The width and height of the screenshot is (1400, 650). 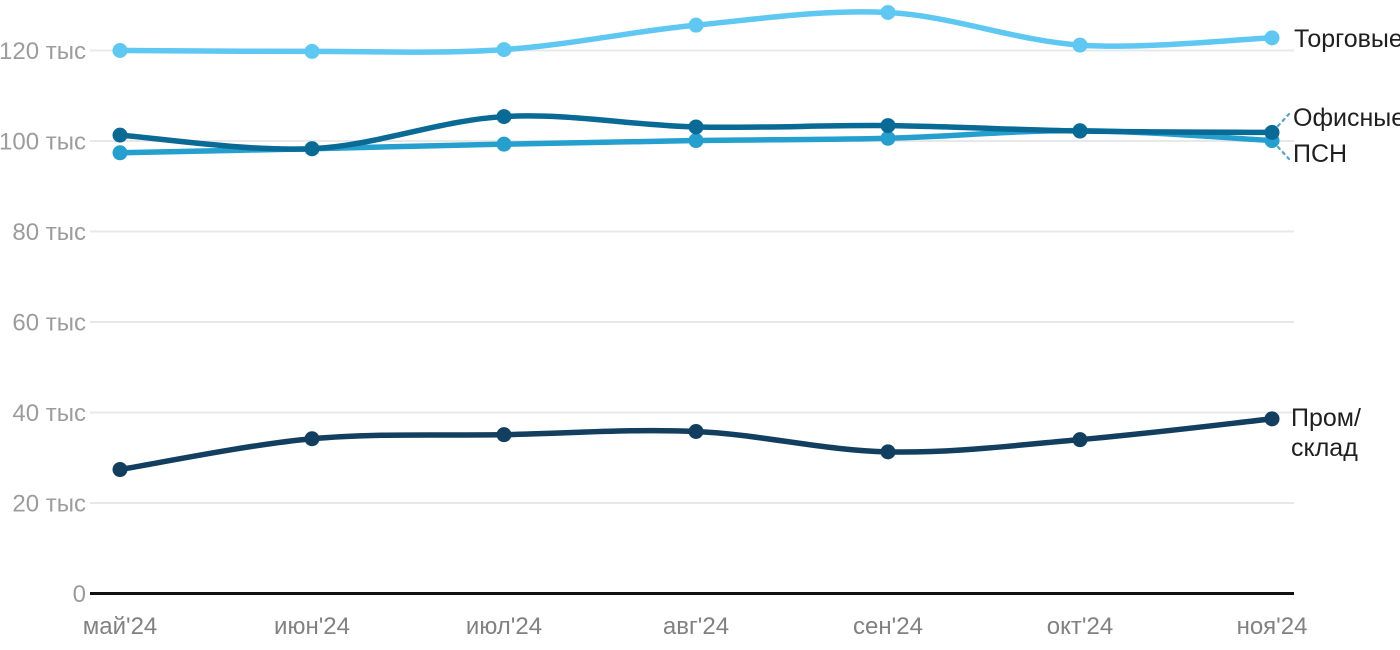 What do you see at coordinates (43, 51) in the screenshot?
I see `y-tick-label-120: 120 тыс` at bounding box center [43, 51].